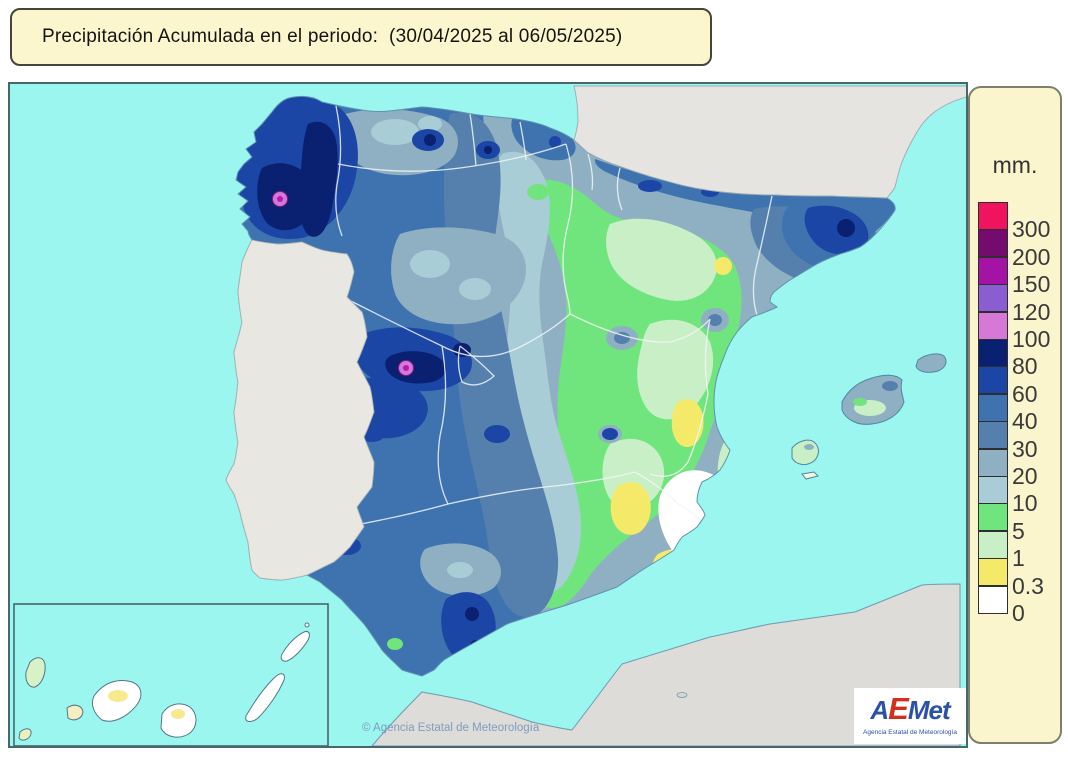 The height and width of the screenshot is (764, 1068). Describe the element at coordinates (451, 728) in the screenshot. I see `copyright-text: © Agencia Estatal de Meteorología` at that location.